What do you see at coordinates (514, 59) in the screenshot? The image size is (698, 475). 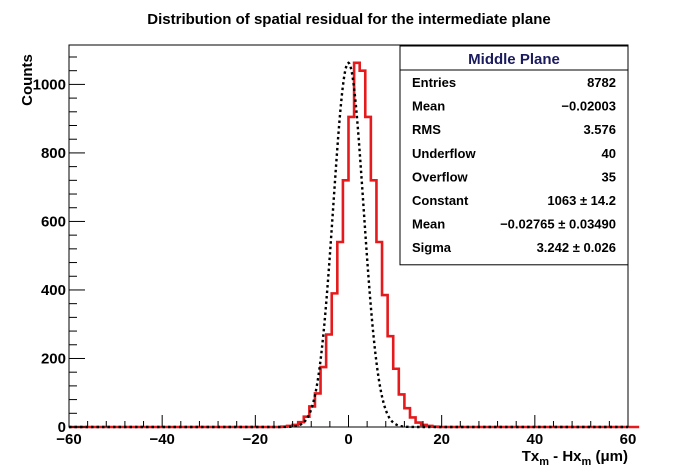 I see `stats-box-title: Middle Plane` at bounding box center [514, 59].